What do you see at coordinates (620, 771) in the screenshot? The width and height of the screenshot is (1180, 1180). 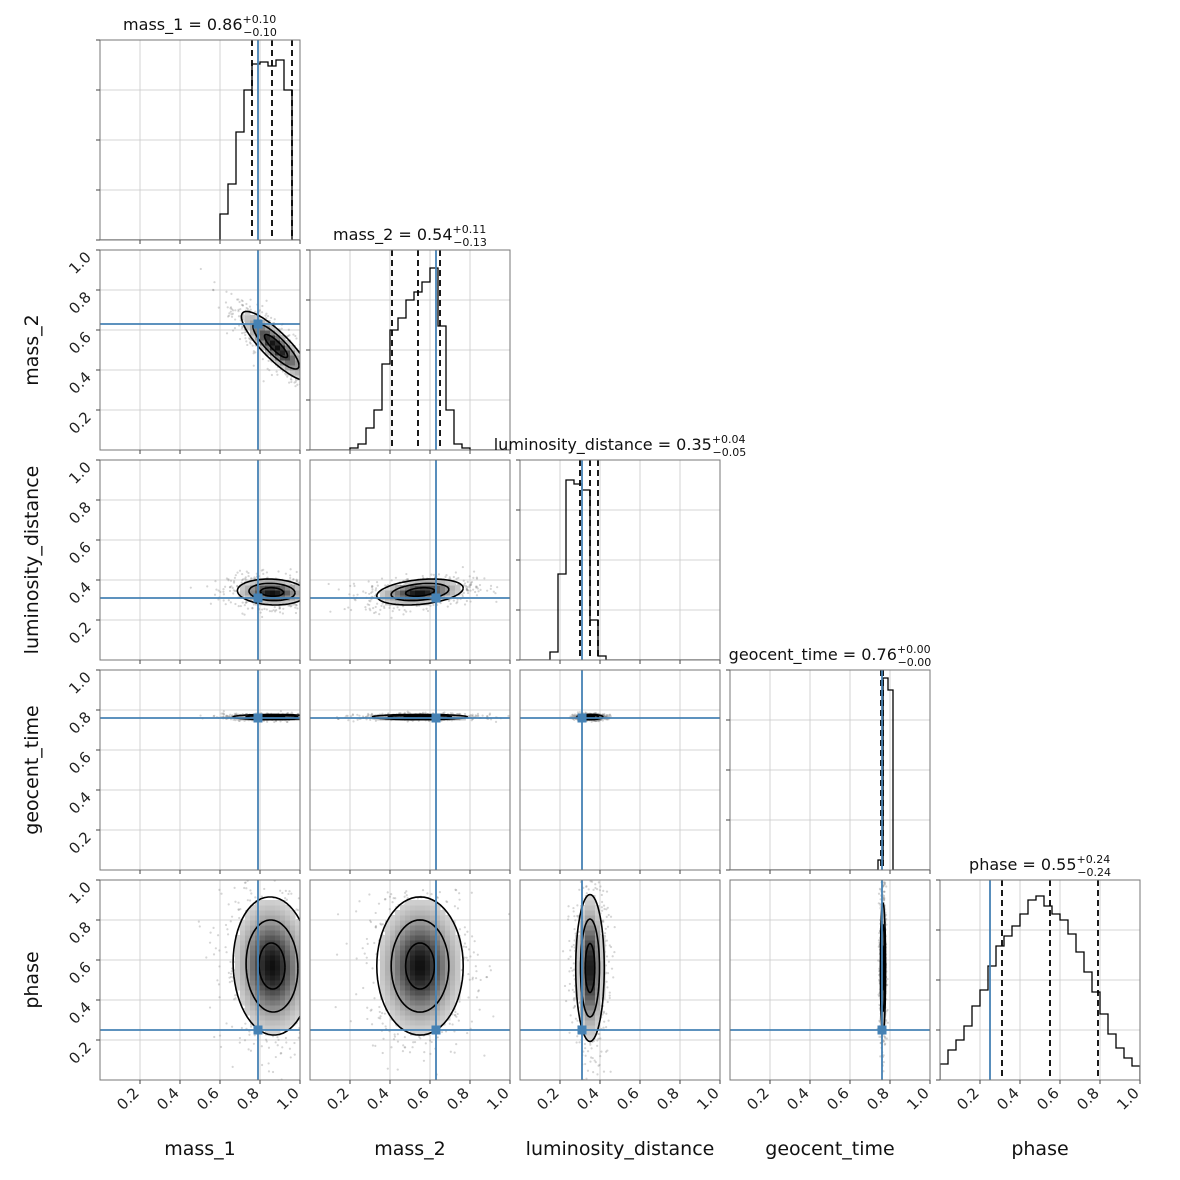 I see `panel-geocent_time-vs-luminosity_distance` at bounding box center [620, 771].